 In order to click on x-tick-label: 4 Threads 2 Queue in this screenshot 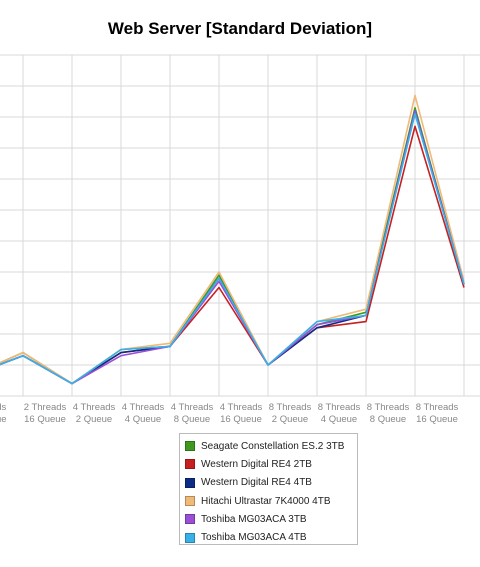, I will do `click(94, 413)`.